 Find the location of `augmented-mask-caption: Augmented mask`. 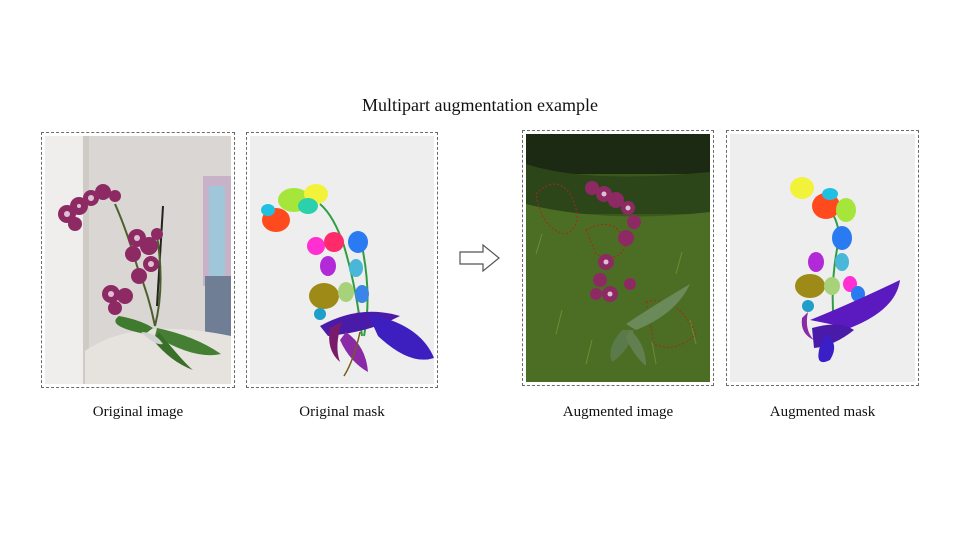

augmented-mask-caption: Augmented mask is located at coordinates (822, 412).